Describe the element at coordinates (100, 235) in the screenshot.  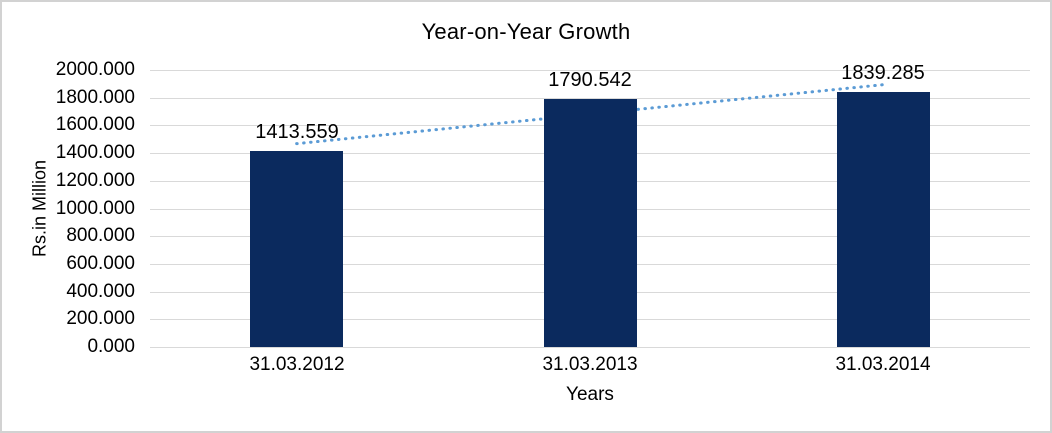
I see `y-tick-label: 800.000` at that location.